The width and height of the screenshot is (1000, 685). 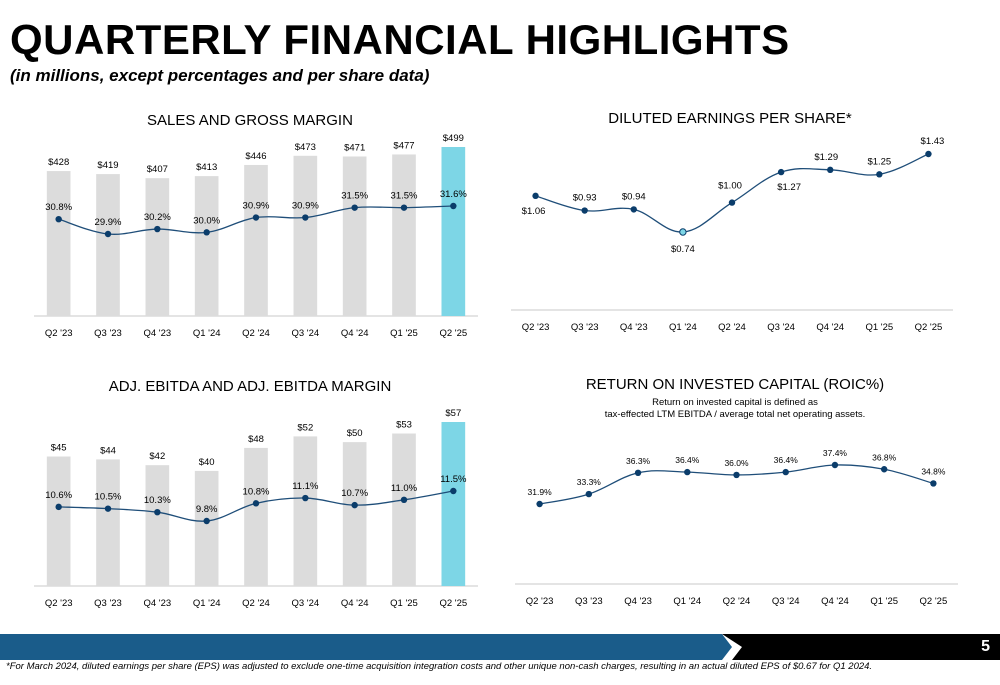 I want to click on x-tick-label: Q3 '24, so click(x=786, y=601).